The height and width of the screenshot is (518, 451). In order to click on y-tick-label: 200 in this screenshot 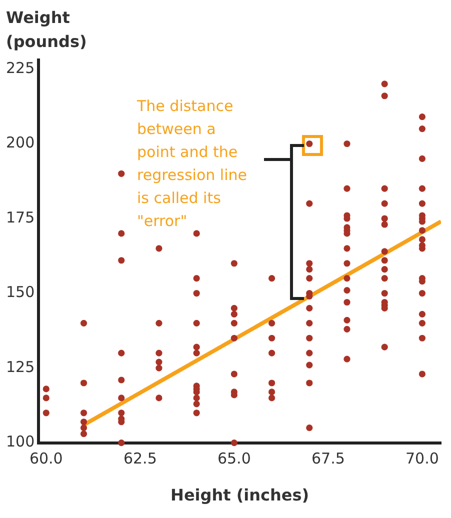, I will do `click(20, 143)`.